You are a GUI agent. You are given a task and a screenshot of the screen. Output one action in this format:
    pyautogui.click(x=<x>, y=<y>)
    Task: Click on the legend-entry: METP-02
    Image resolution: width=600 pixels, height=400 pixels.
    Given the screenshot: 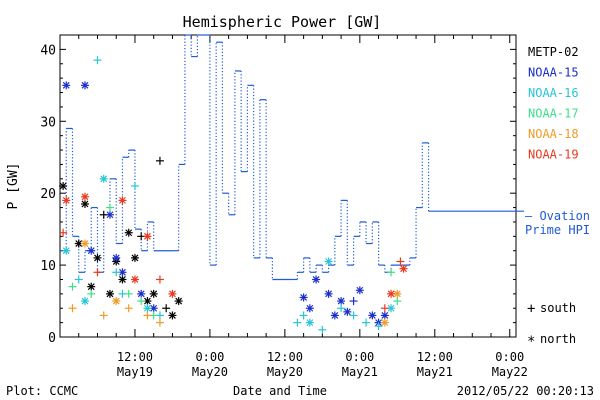 What is the action you would take?
    pyautogui.click(x=553, y=52)
    